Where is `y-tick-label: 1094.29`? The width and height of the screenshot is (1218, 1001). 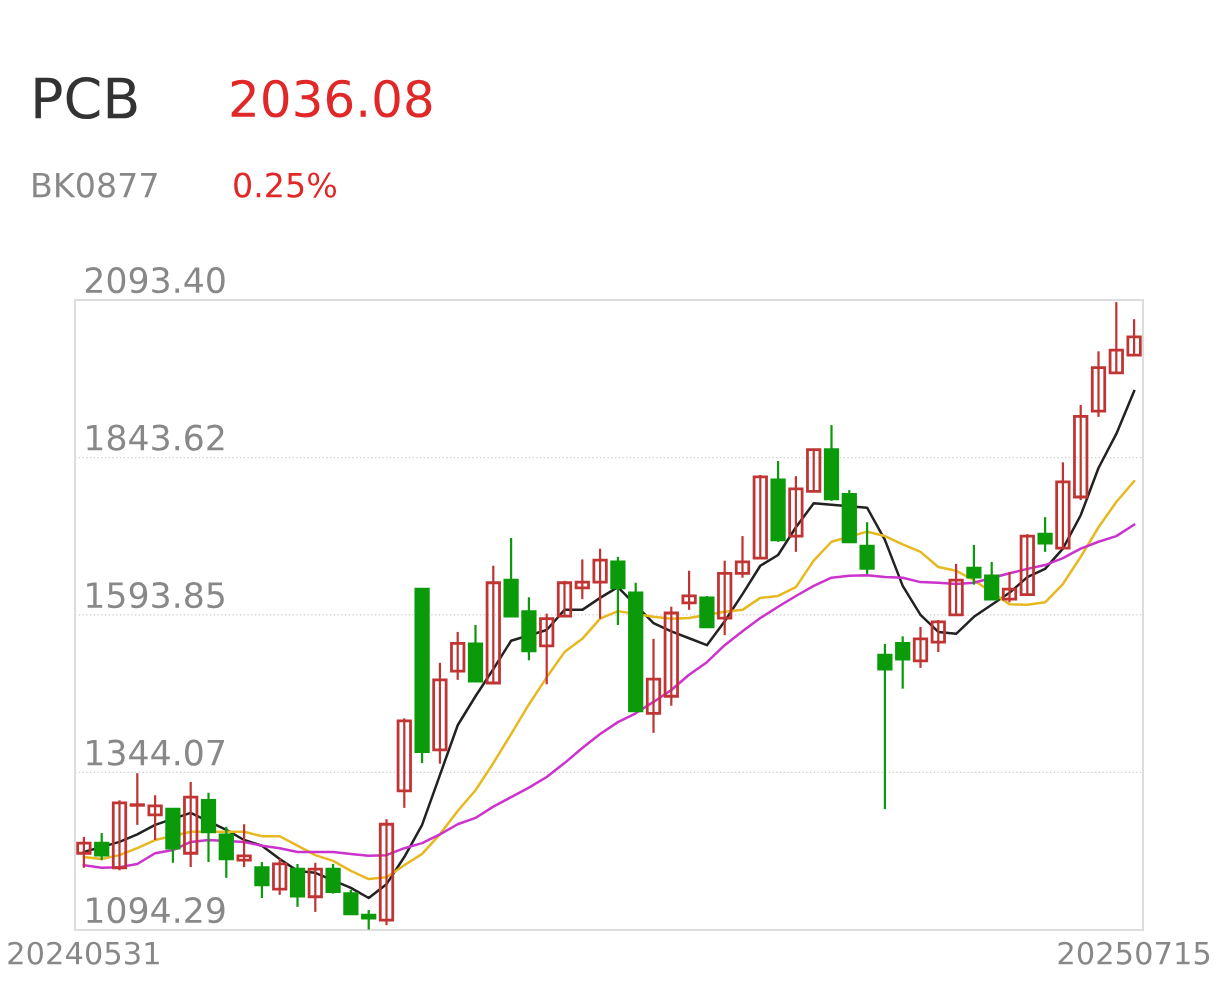
y-tick-label: 1094.29 is located at coordinates (156, 910).